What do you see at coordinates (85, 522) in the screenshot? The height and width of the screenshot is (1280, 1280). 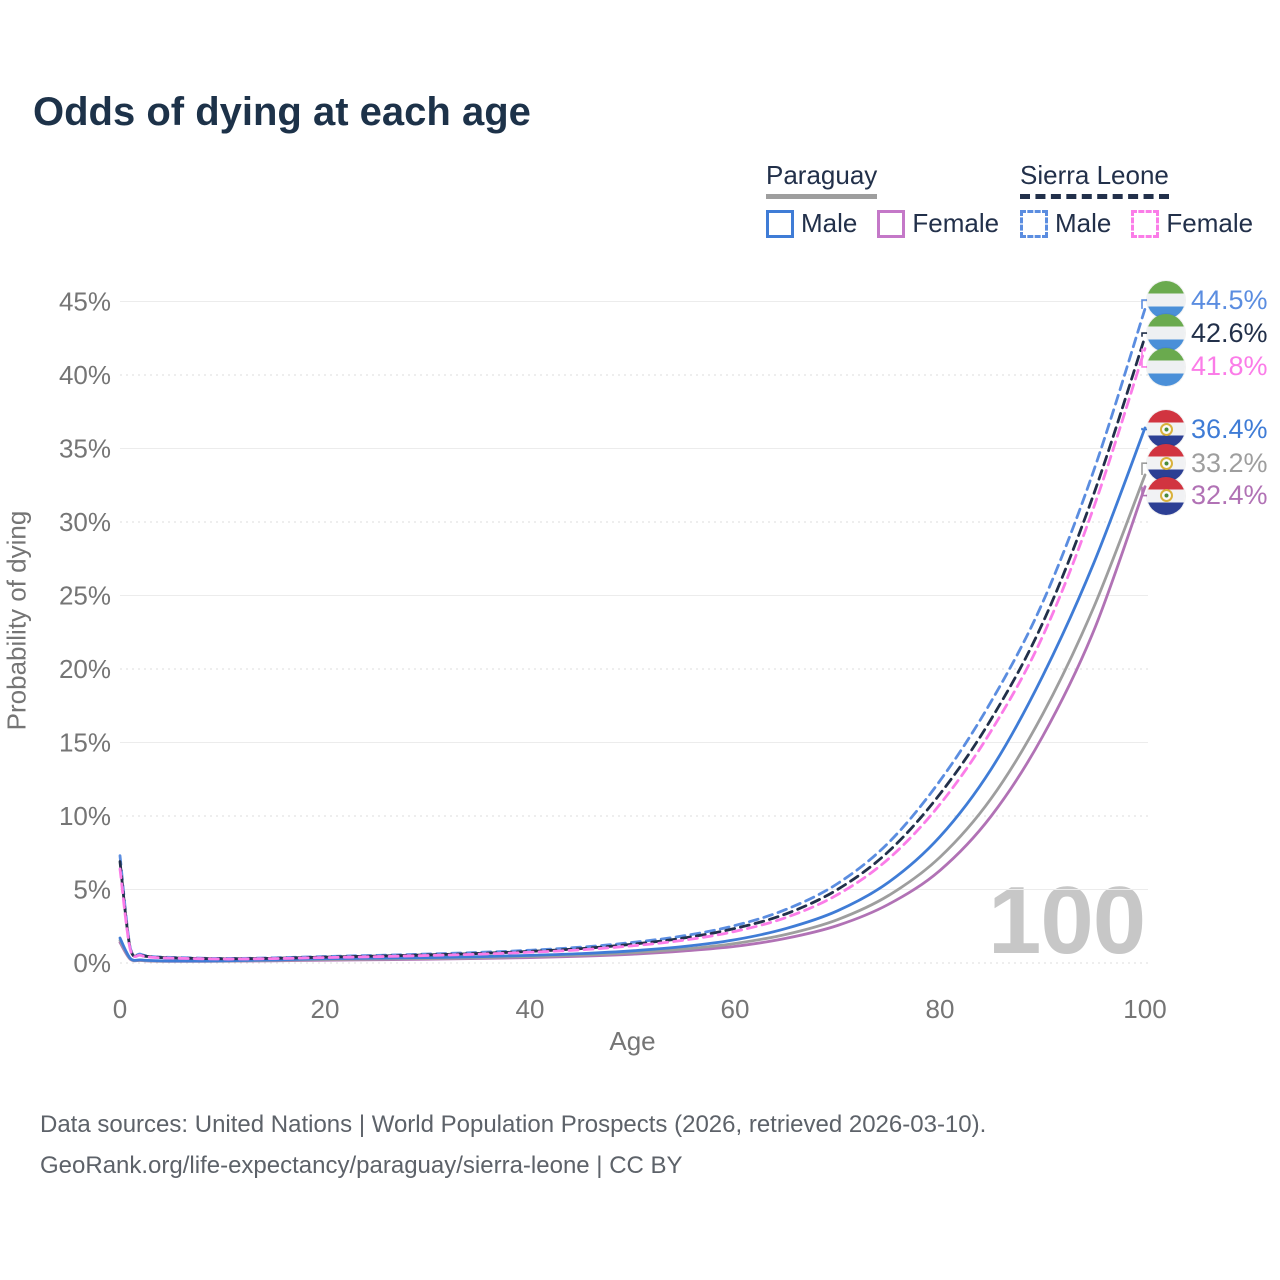 I see `y-tick-label: 30%` at bounding box center [85, 522].